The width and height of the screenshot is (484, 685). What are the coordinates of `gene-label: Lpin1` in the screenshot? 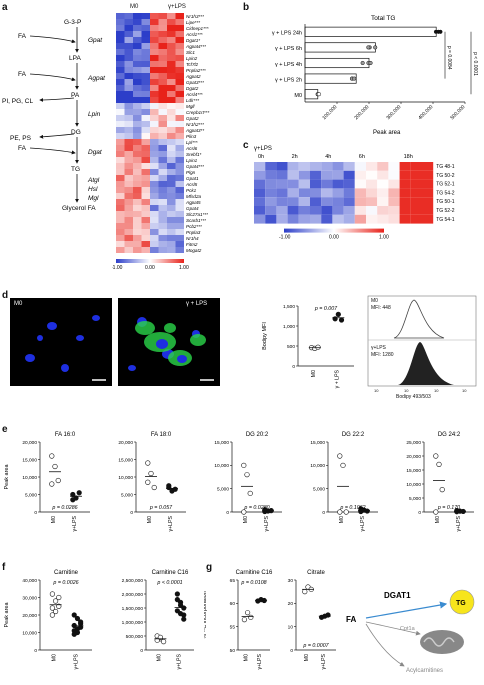 It's located at (192, 160).